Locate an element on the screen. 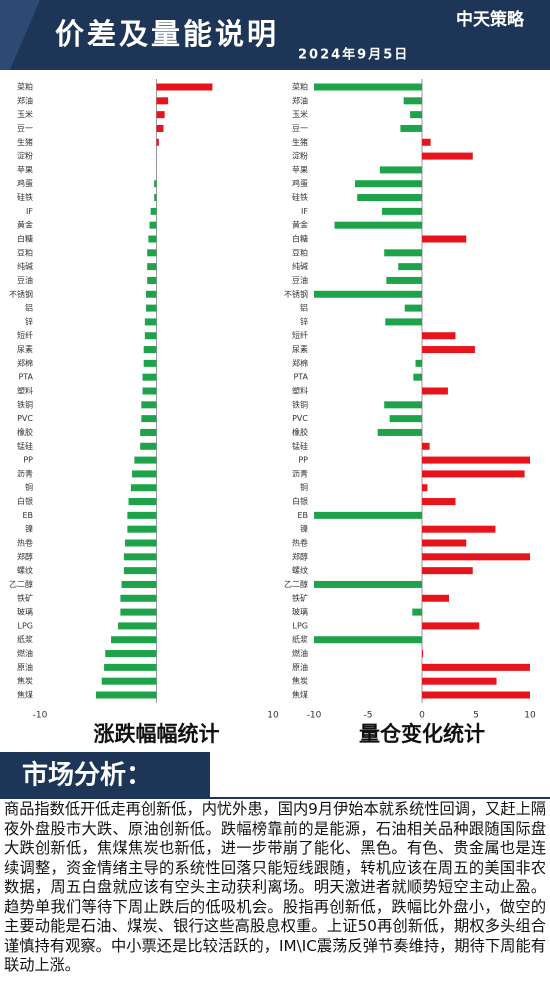 The width and height of the screenshot is (550, 981). category-label: 淀粉 is located at coordinates (25, 156).